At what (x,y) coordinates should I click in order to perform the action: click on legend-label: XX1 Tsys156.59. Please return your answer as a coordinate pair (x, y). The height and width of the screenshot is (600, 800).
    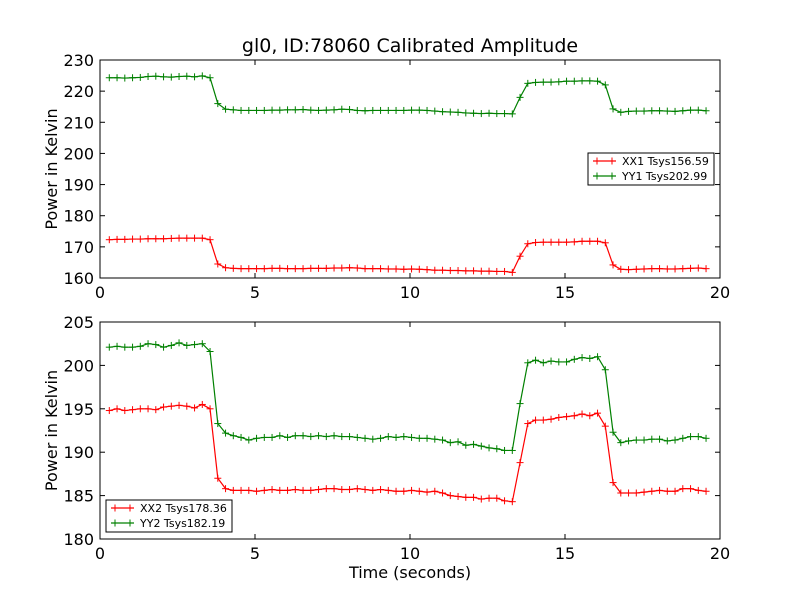
    Looking at the image, I should click on (665, 161).